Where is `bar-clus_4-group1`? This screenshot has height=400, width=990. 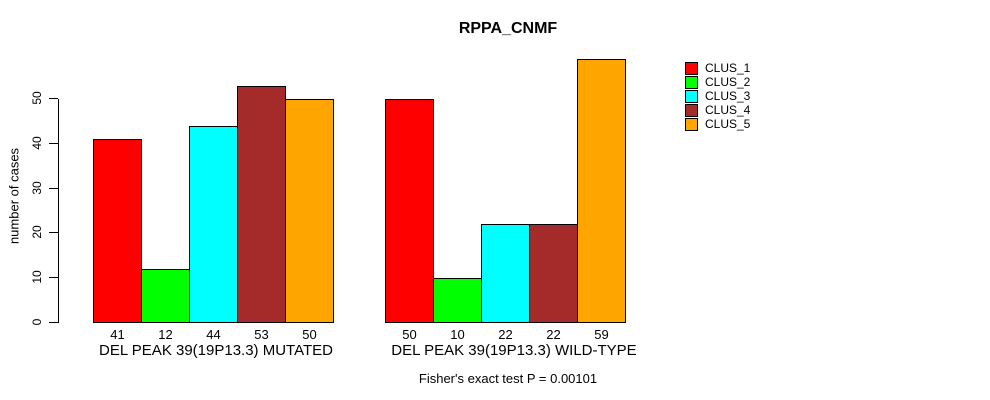
bar-clus_4-group1 is located at coordinates (261, 204).